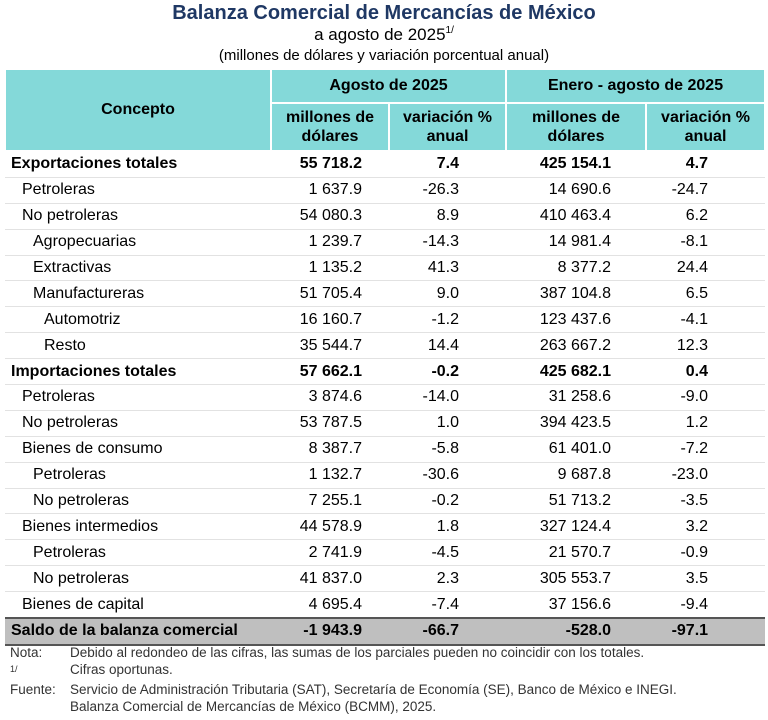 The image size is (768, 720). I want to click on value-cell: -0.9, so click(706, 553).